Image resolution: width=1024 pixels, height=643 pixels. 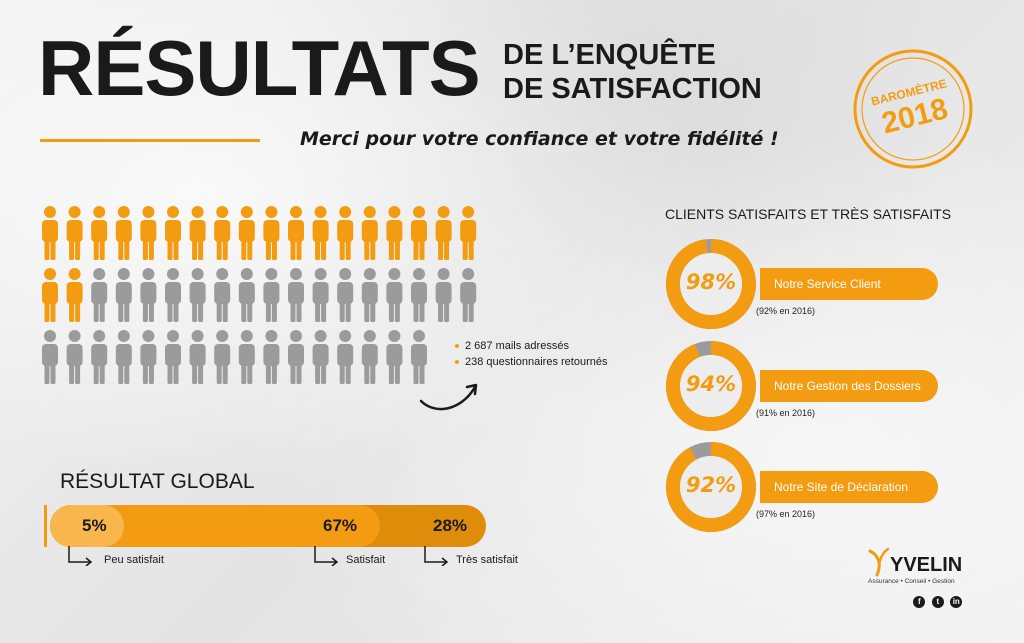 What do you see at coordinates (849, 487) in the screenshot?
I see `satisfaction-label: Notre Site de Déclaration` at bounding box center [849, 487].